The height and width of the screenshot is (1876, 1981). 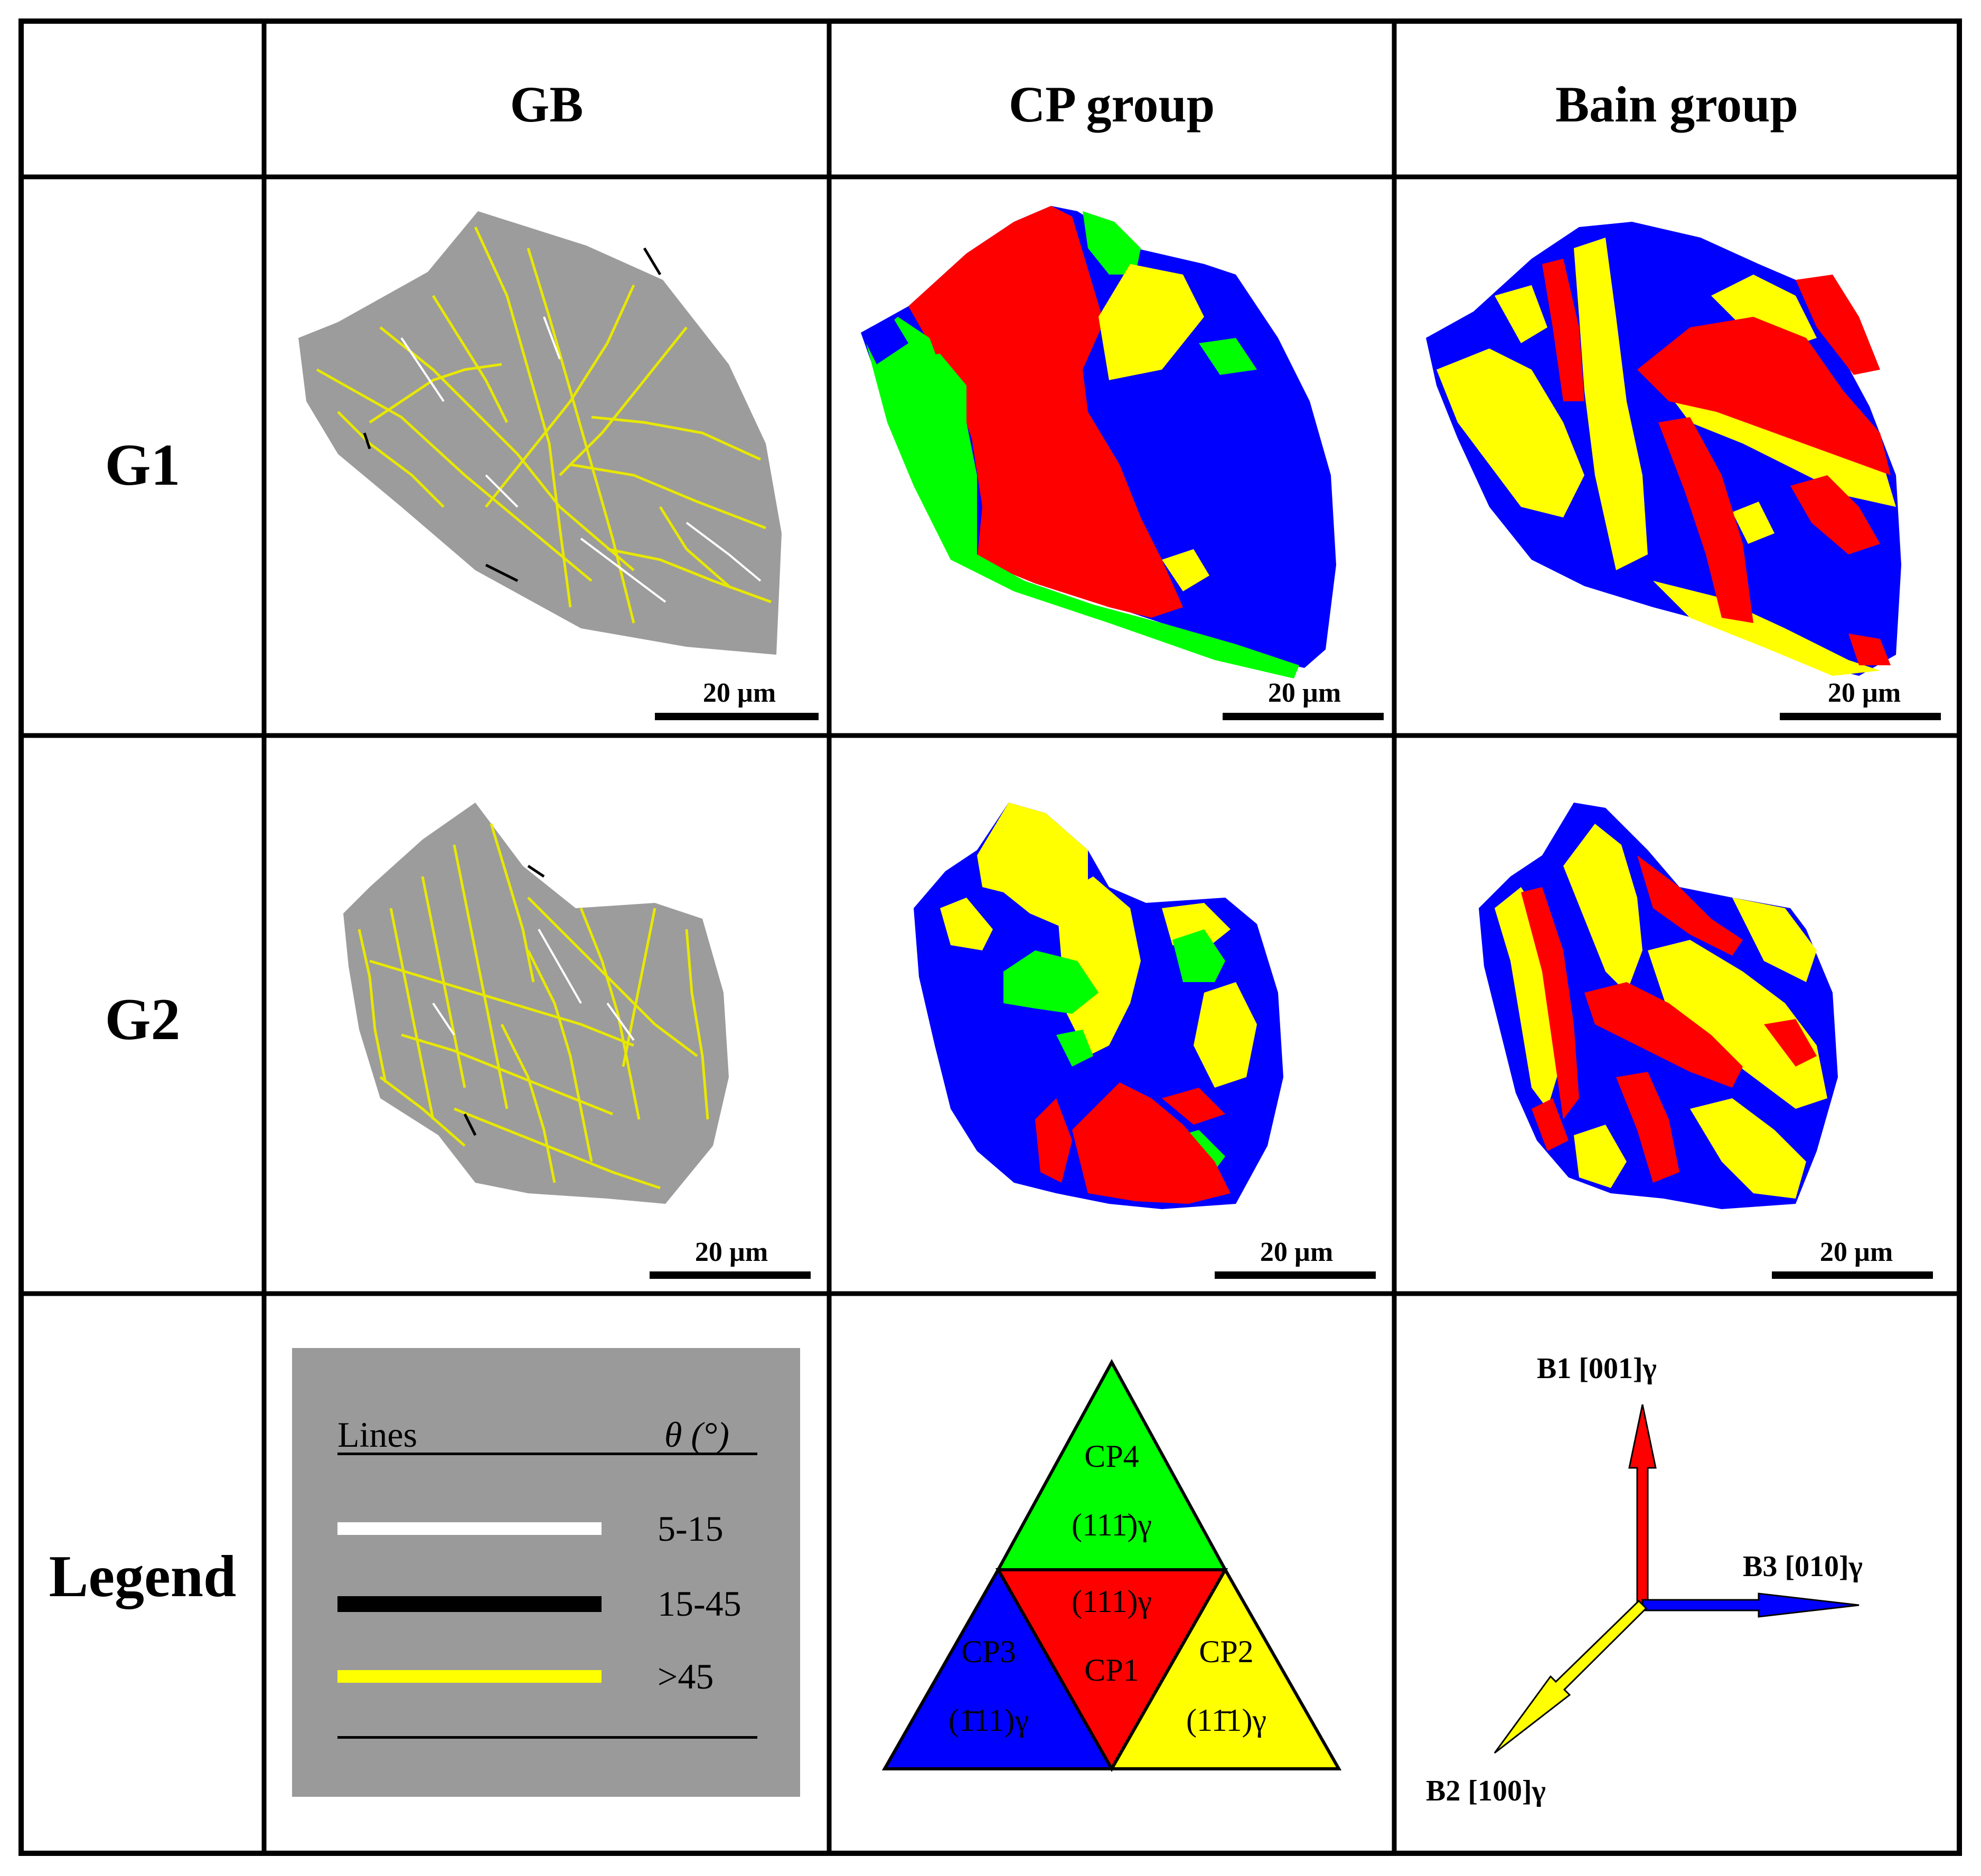 I want to click on cp3-region, so click(x=998, y=1668).